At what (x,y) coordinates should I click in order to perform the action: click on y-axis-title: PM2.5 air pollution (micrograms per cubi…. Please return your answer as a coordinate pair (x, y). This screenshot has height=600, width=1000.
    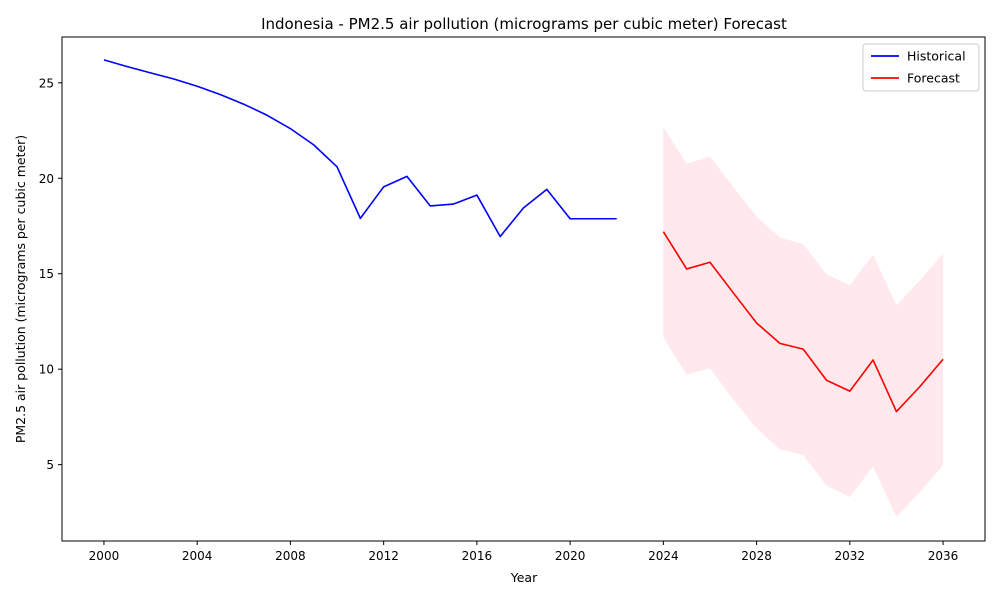
    Looking at the image, I should click on (20, 289).